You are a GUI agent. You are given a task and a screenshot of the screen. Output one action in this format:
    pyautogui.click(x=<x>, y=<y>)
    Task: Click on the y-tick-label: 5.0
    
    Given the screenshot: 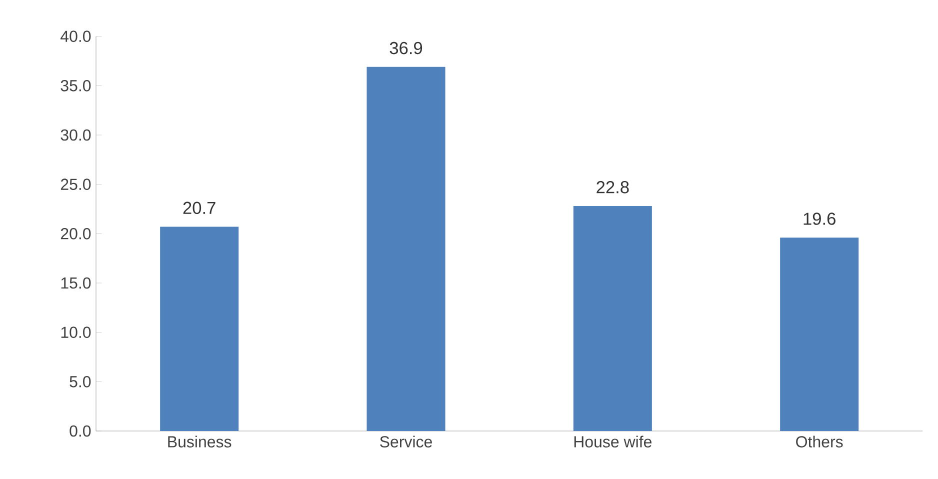 What is the action you would take?
    pyautogui.click(x=80, y=382)
    